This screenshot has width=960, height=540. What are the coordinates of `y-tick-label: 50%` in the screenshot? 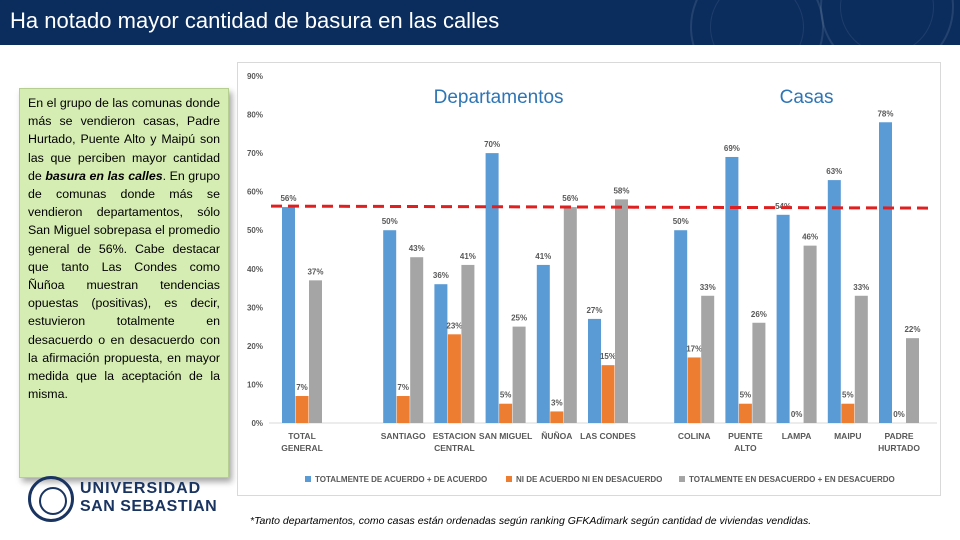 It's located at (255, 230).